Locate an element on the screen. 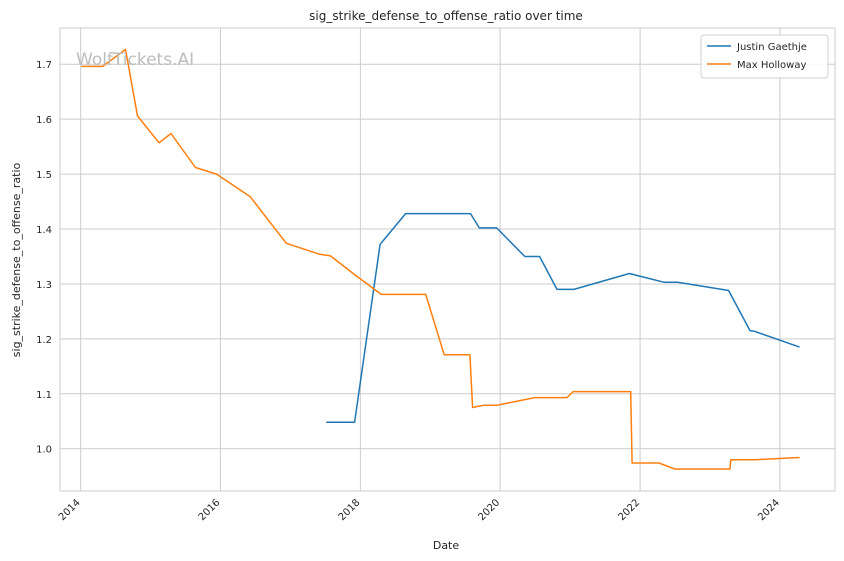 The width and height of the screenshot is (844, 561). legend-label-max-holloway: Max Holloway is located at coordinates (771, 65).